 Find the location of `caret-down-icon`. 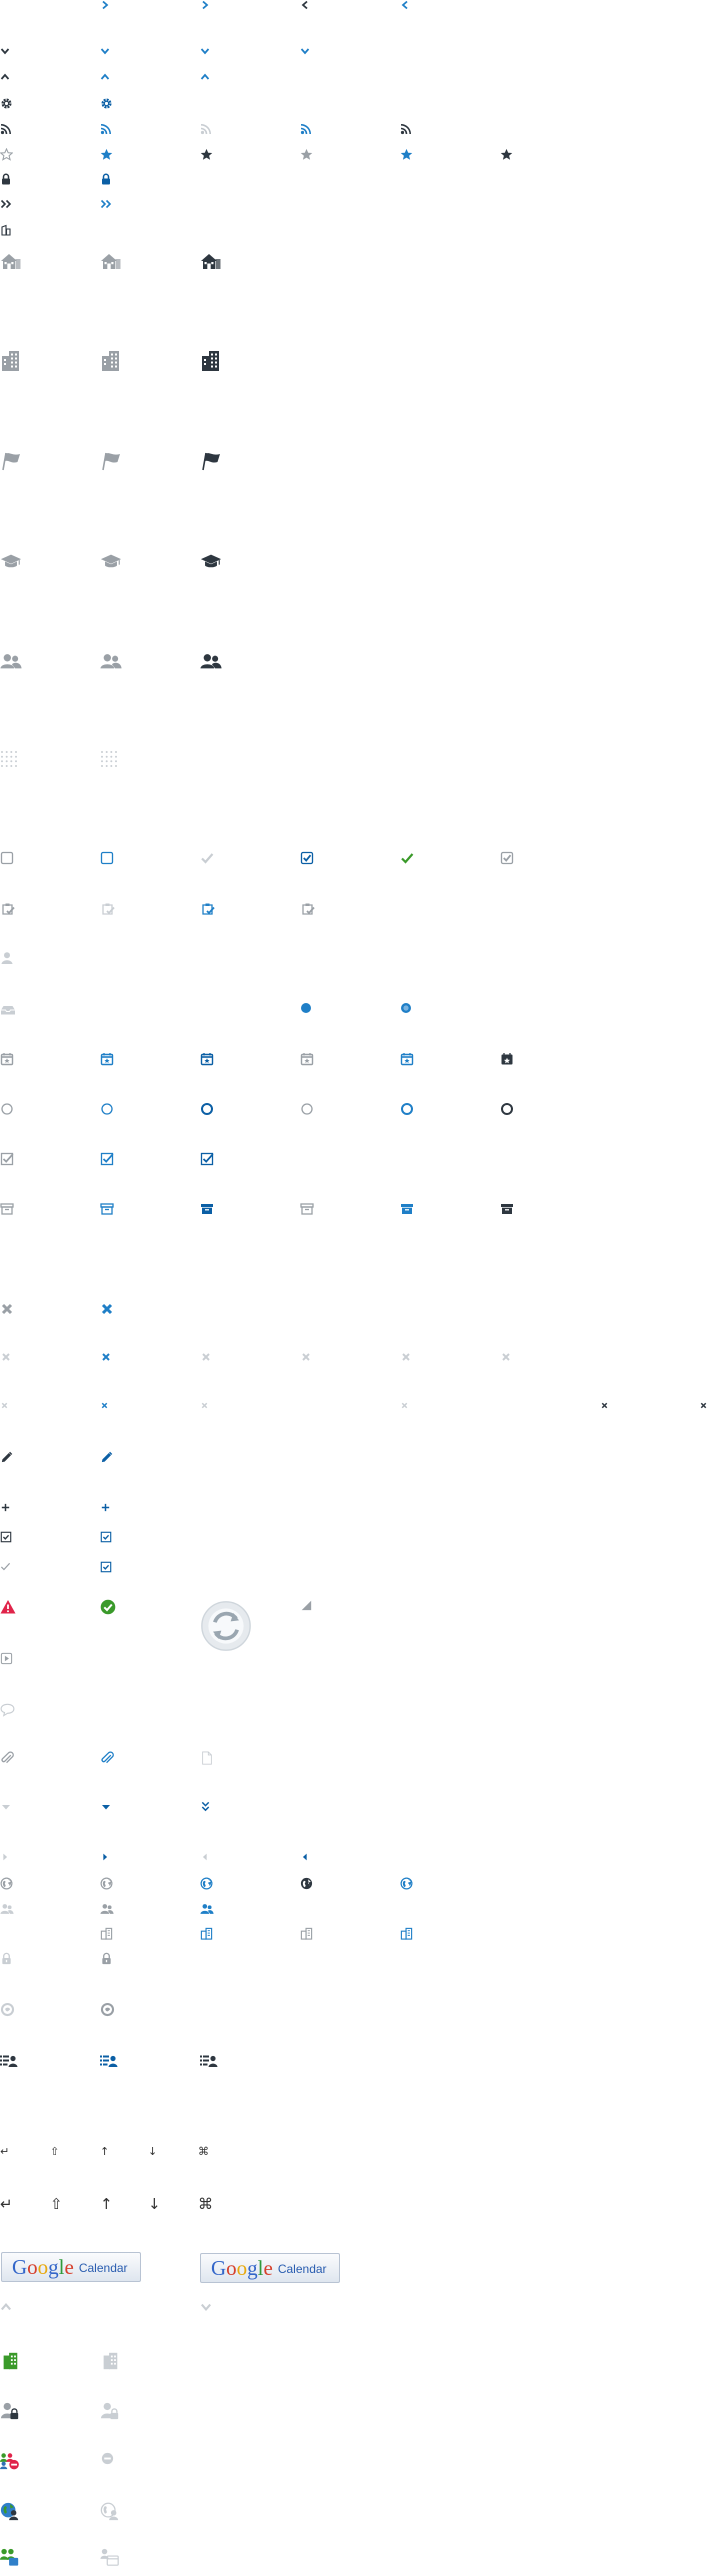

caret-down-icon is located at coordinates (106, 1807).